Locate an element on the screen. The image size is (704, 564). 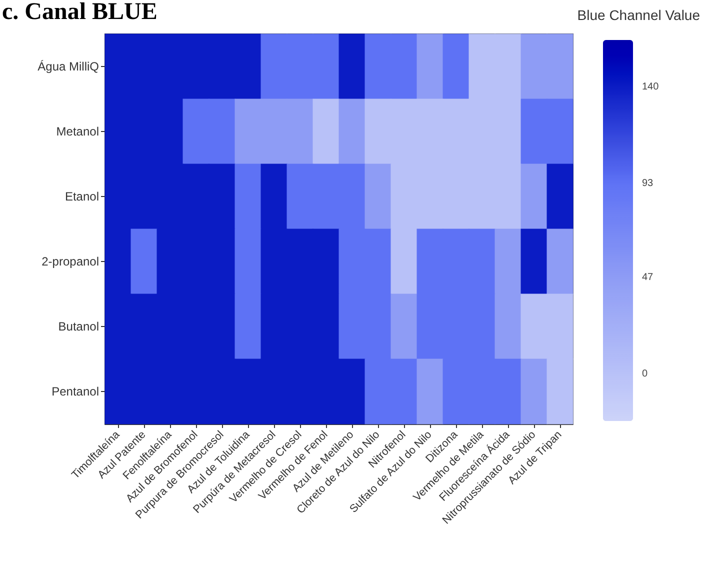
color-bar-label: 47 is located at coordinates (648, 278).